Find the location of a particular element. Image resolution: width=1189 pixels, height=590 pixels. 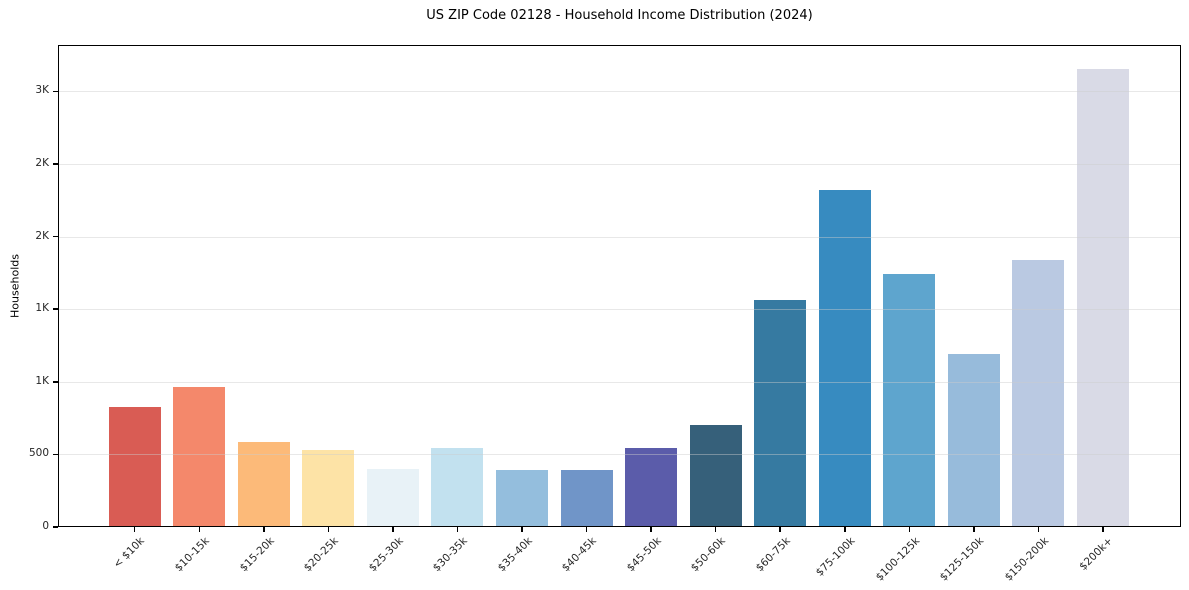

x-tick-label-text: < $10k is located at coordinates (129, 553).